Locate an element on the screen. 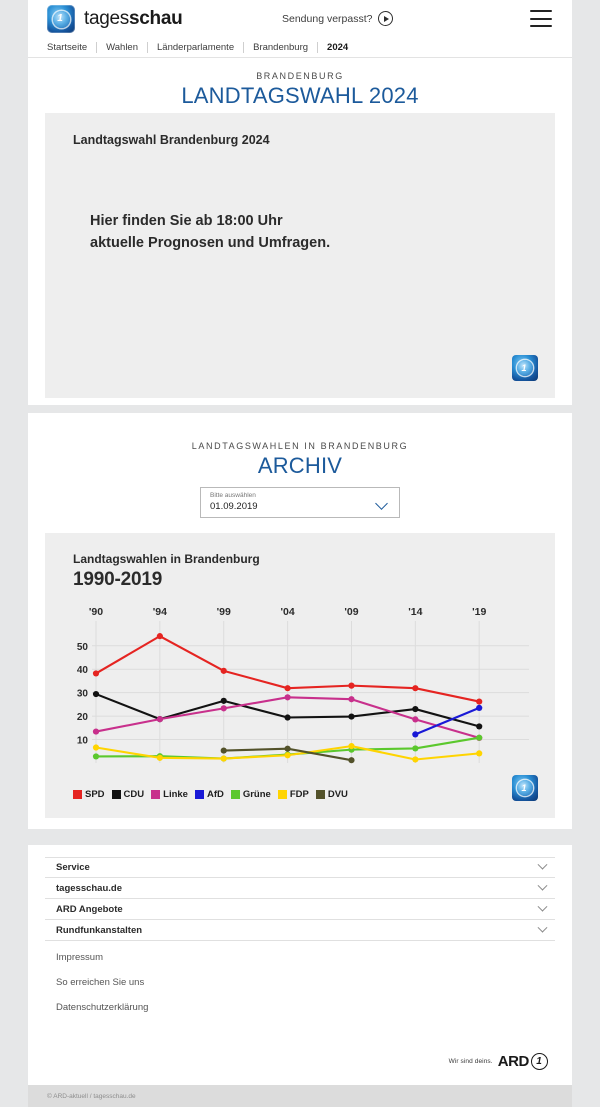  legend-item-AfD: AfD is located at coordinates (209, 794).